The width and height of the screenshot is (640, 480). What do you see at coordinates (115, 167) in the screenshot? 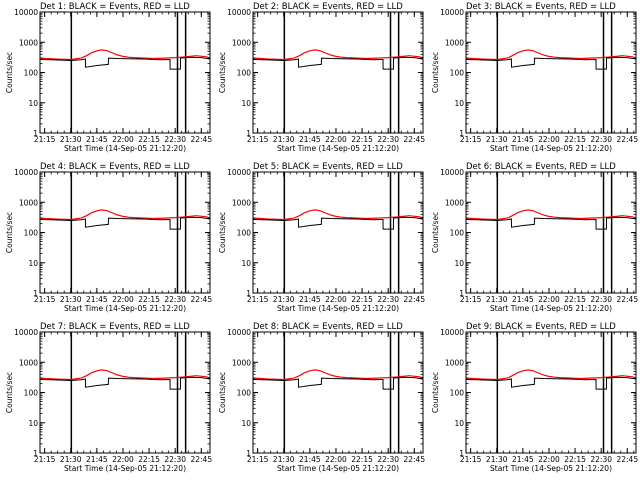
I see `panel-title: Det 4: BLACK = Events, RED = LLD` at bounding box center [115, 167].